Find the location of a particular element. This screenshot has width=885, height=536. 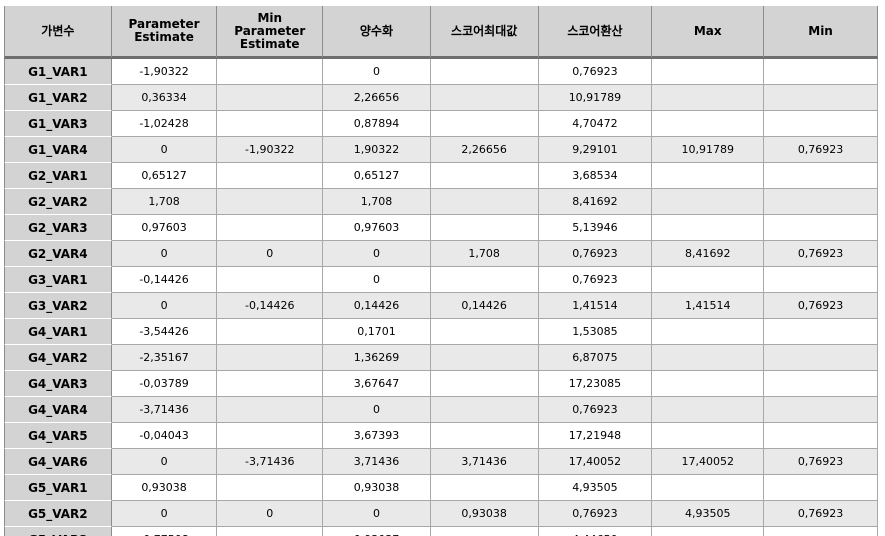

cell-score-converted: 17,40052 is located at coordinates (595, 462).